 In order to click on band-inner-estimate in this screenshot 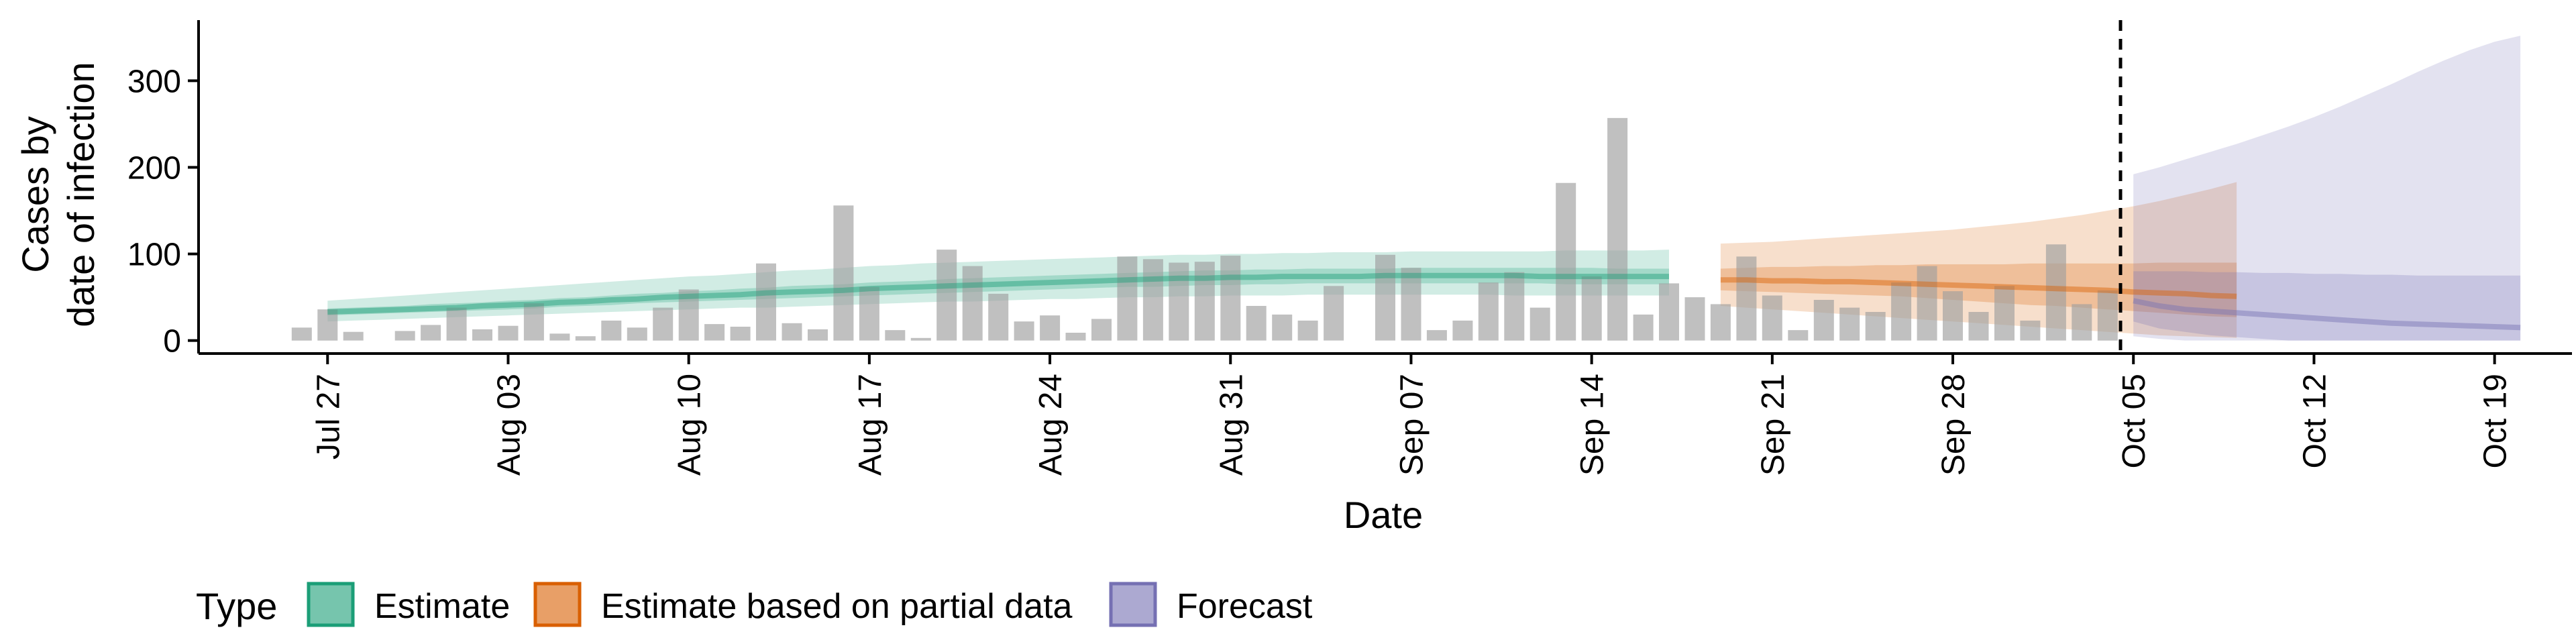, I will do `click(998, 292)`.